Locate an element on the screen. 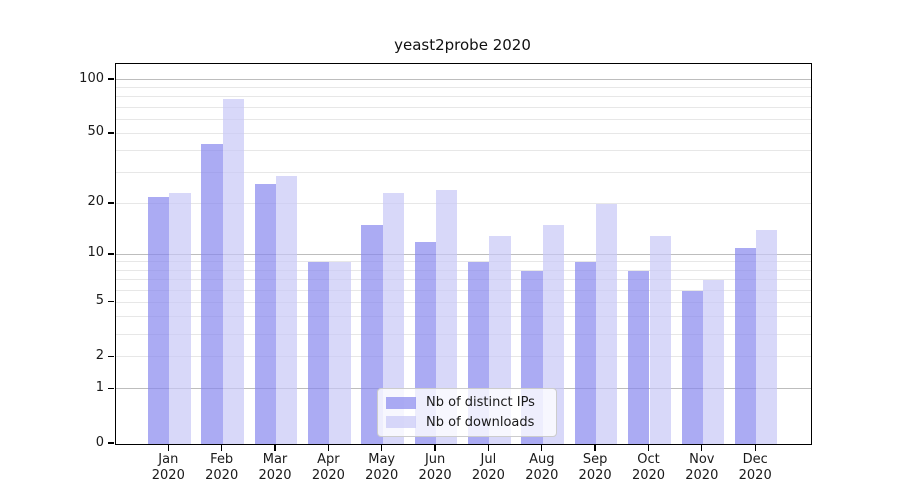 The width and height of the screenshot is (900, 500). y-tick-label: 20 is located at coordinates (95, 202).